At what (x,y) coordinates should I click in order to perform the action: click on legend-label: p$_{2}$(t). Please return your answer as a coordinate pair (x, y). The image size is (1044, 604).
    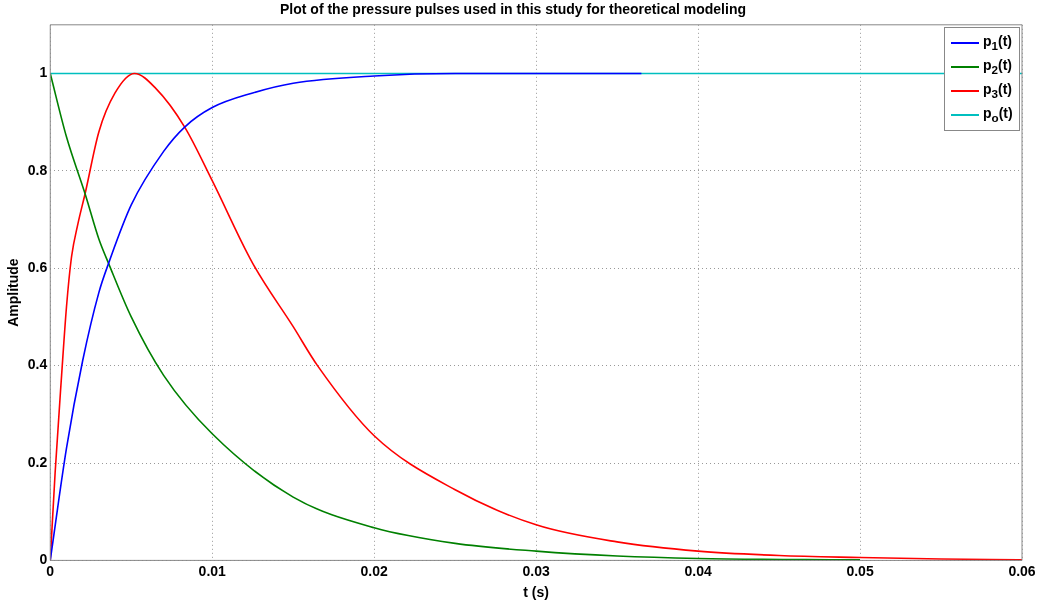
    Looking at the image, I should click on (998, 67).